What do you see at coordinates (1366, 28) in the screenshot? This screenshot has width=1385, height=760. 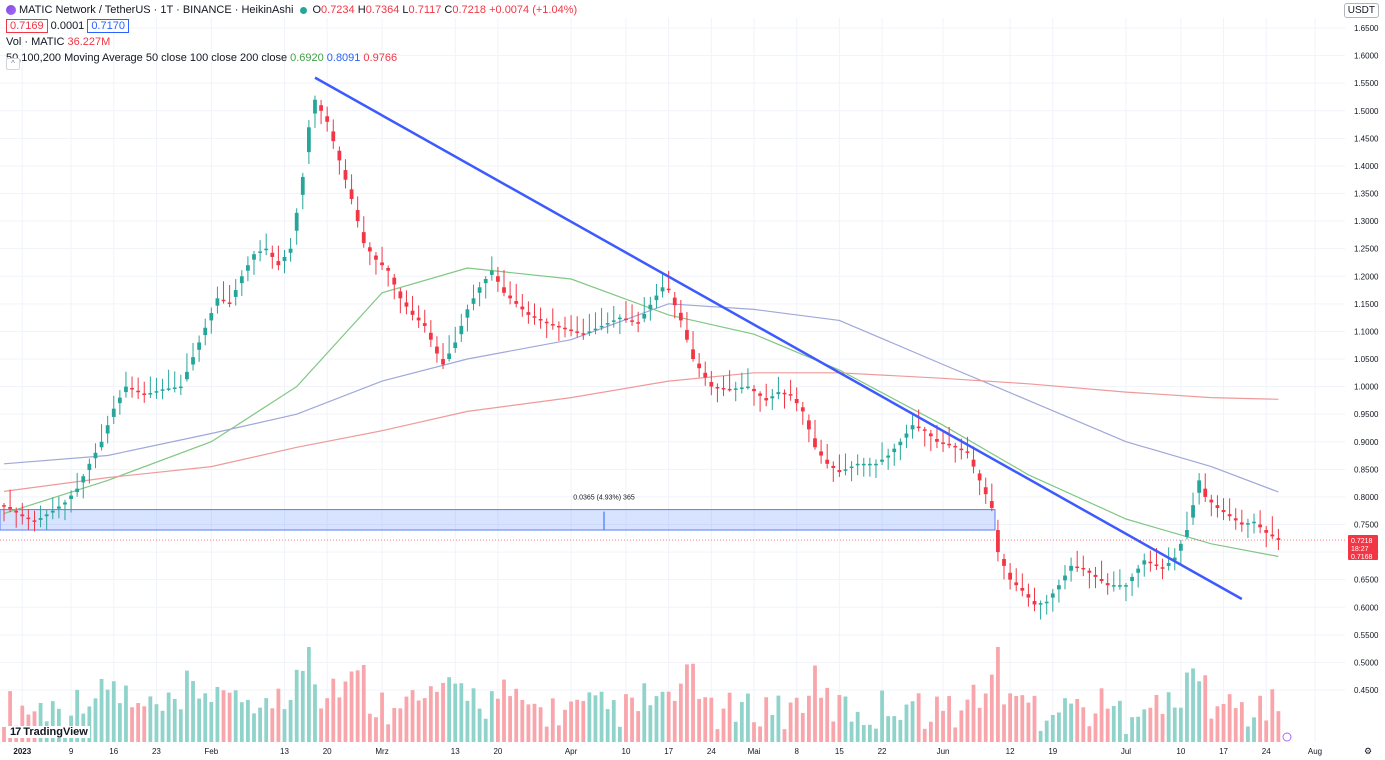 I see `price-tick-label: 1.6500` at bounding box center [1366, 28].